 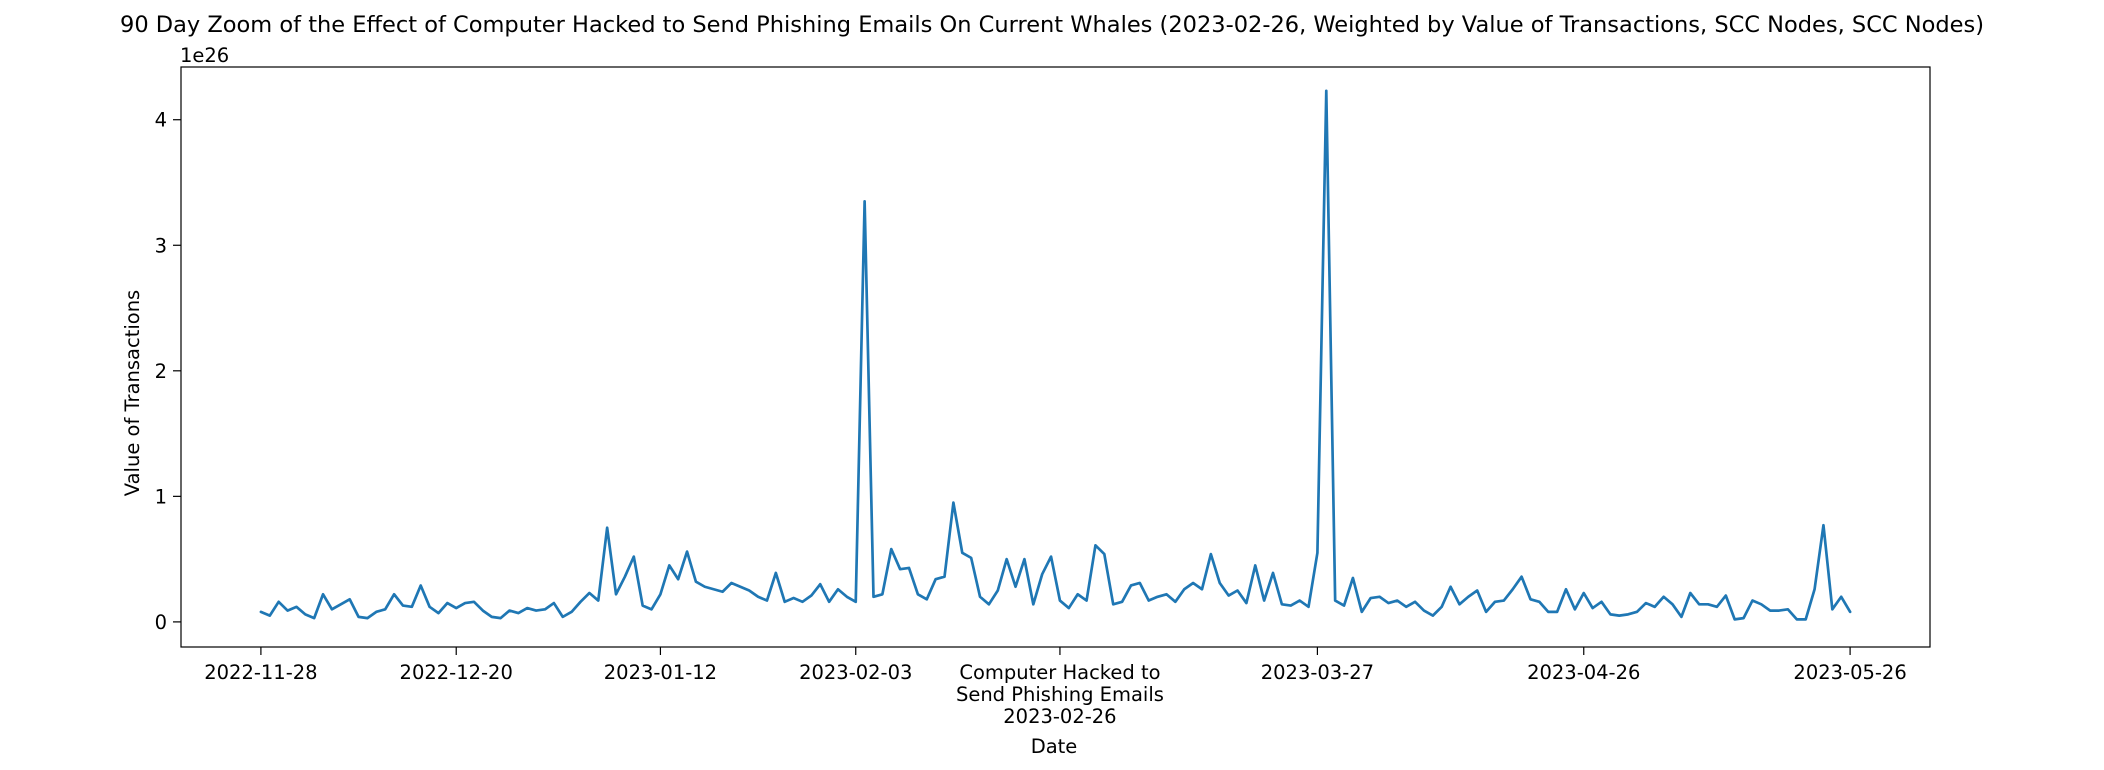 What do you see at coordinates (660, 672) in the screenshot?
I see `x-tick-label: 2023-01-12` at bounding box center [660, 672].